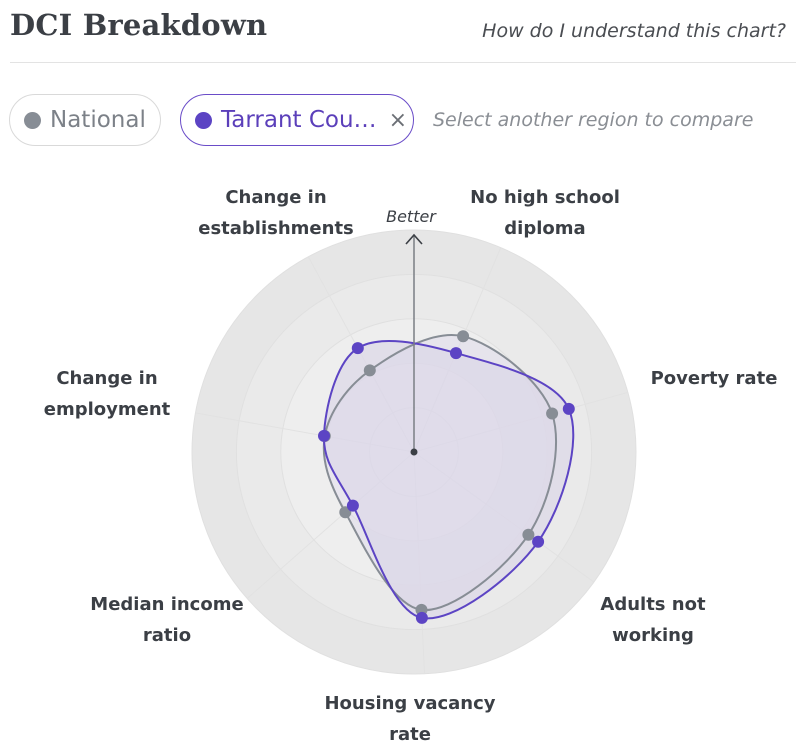 The width and height of the screenshot is (796, 756). What do you see at coordinates (276, 228) in the screenshot?
I see `axis-label-line: establishments` at bounding box center [276, 228].